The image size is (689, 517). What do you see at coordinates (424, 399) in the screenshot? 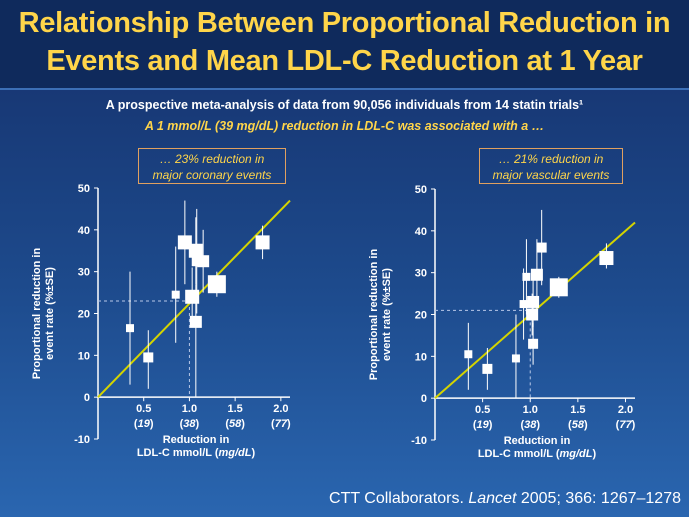
I see `vascular-y-tick-label: 0` at bounding box center [424, 399].